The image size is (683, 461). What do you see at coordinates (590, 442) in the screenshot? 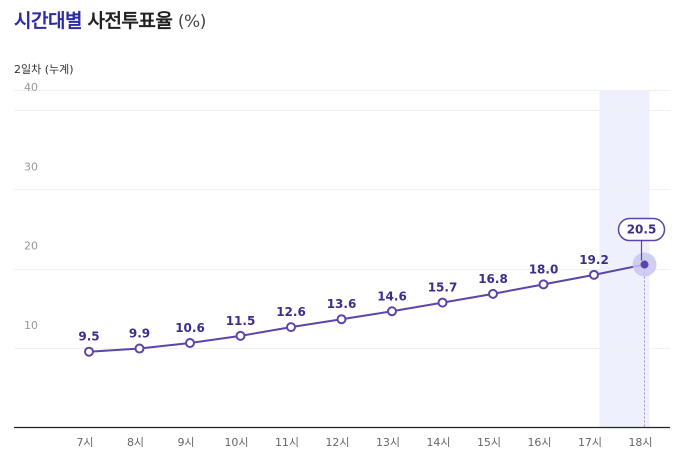
I see `x-tick-label: 17시` at bounding box center [590, 442].